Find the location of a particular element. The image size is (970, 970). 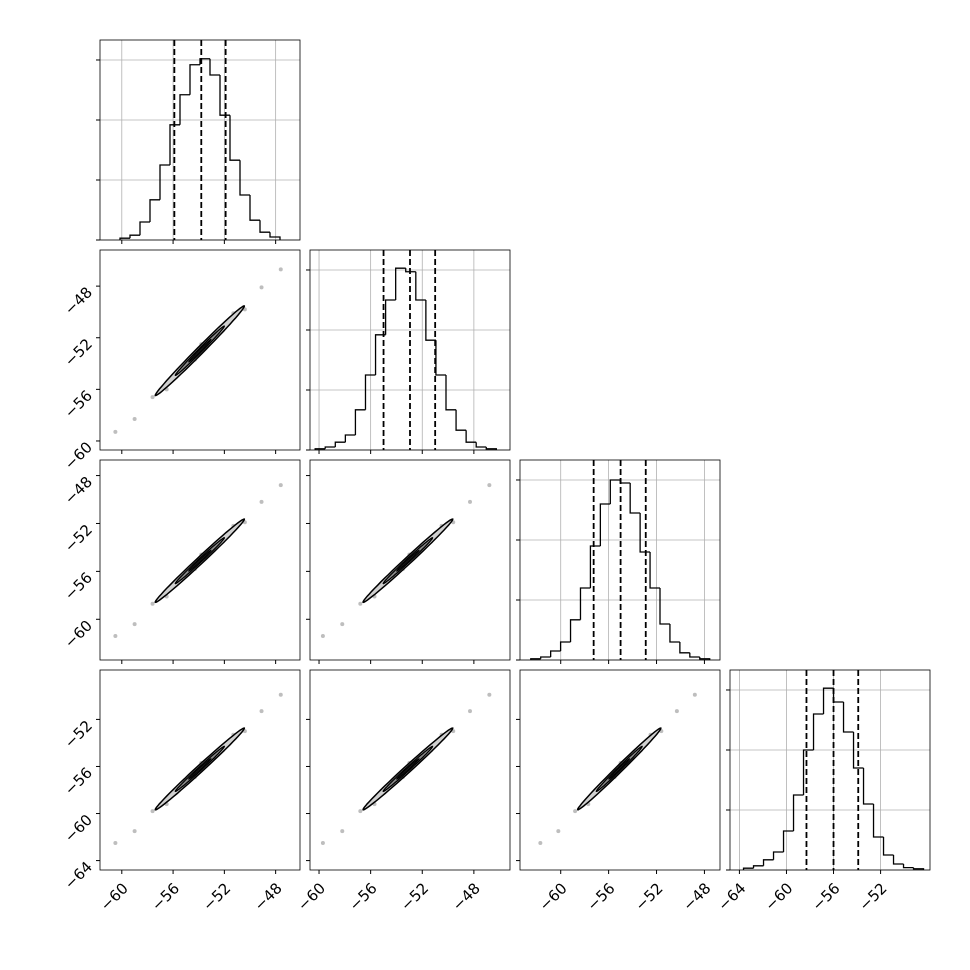

y-tick-label: −48 is located at coordinates (78, 490).